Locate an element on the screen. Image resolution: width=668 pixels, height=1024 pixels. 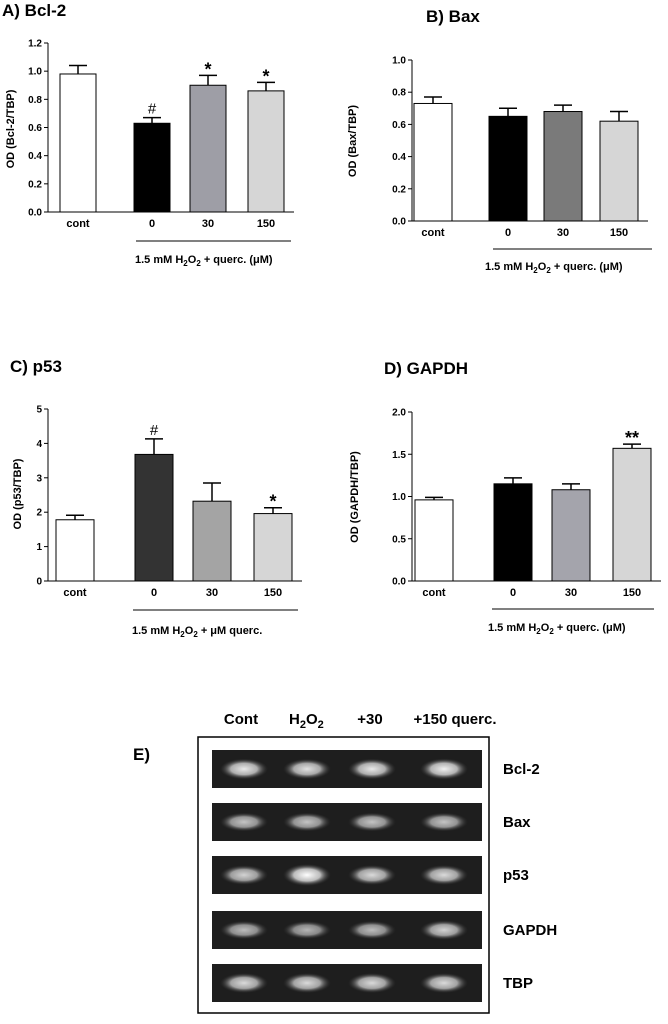
panel-c-category-label: cont is located at coordinates (75, 593).